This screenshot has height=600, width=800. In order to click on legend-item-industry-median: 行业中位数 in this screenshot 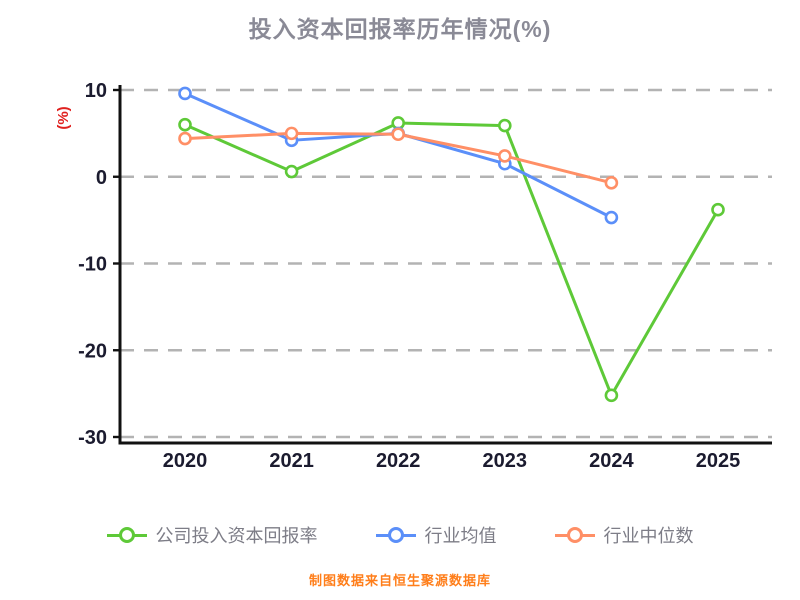, I will do `click(624, 535)`.